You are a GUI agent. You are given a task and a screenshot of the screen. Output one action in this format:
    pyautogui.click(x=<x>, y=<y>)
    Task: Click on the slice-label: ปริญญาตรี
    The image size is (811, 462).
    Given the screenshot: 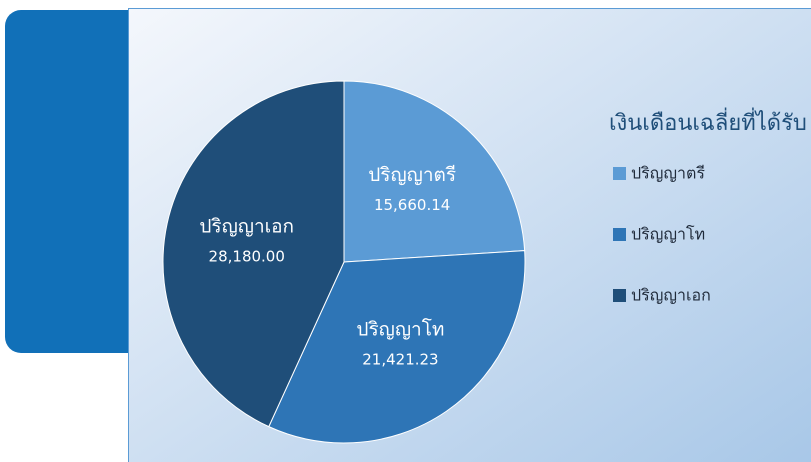 What is the action you would take?
    pyautogui.click(x=412, y=175)
    